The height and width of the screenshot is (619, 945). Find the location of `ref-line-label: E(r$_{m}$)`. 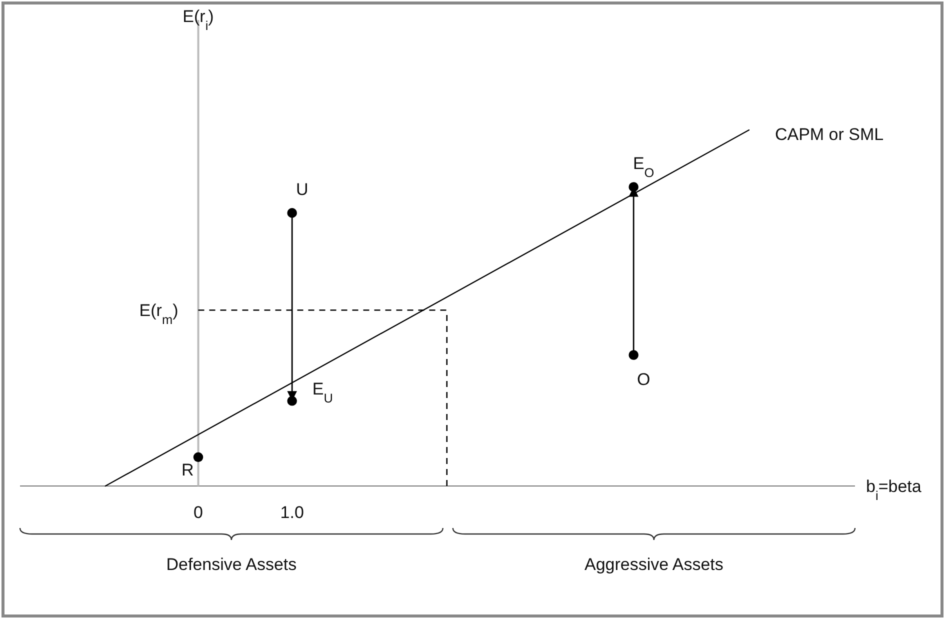

ref-line-label: E(r$_{m}$) is located at coordinates (158, 314).